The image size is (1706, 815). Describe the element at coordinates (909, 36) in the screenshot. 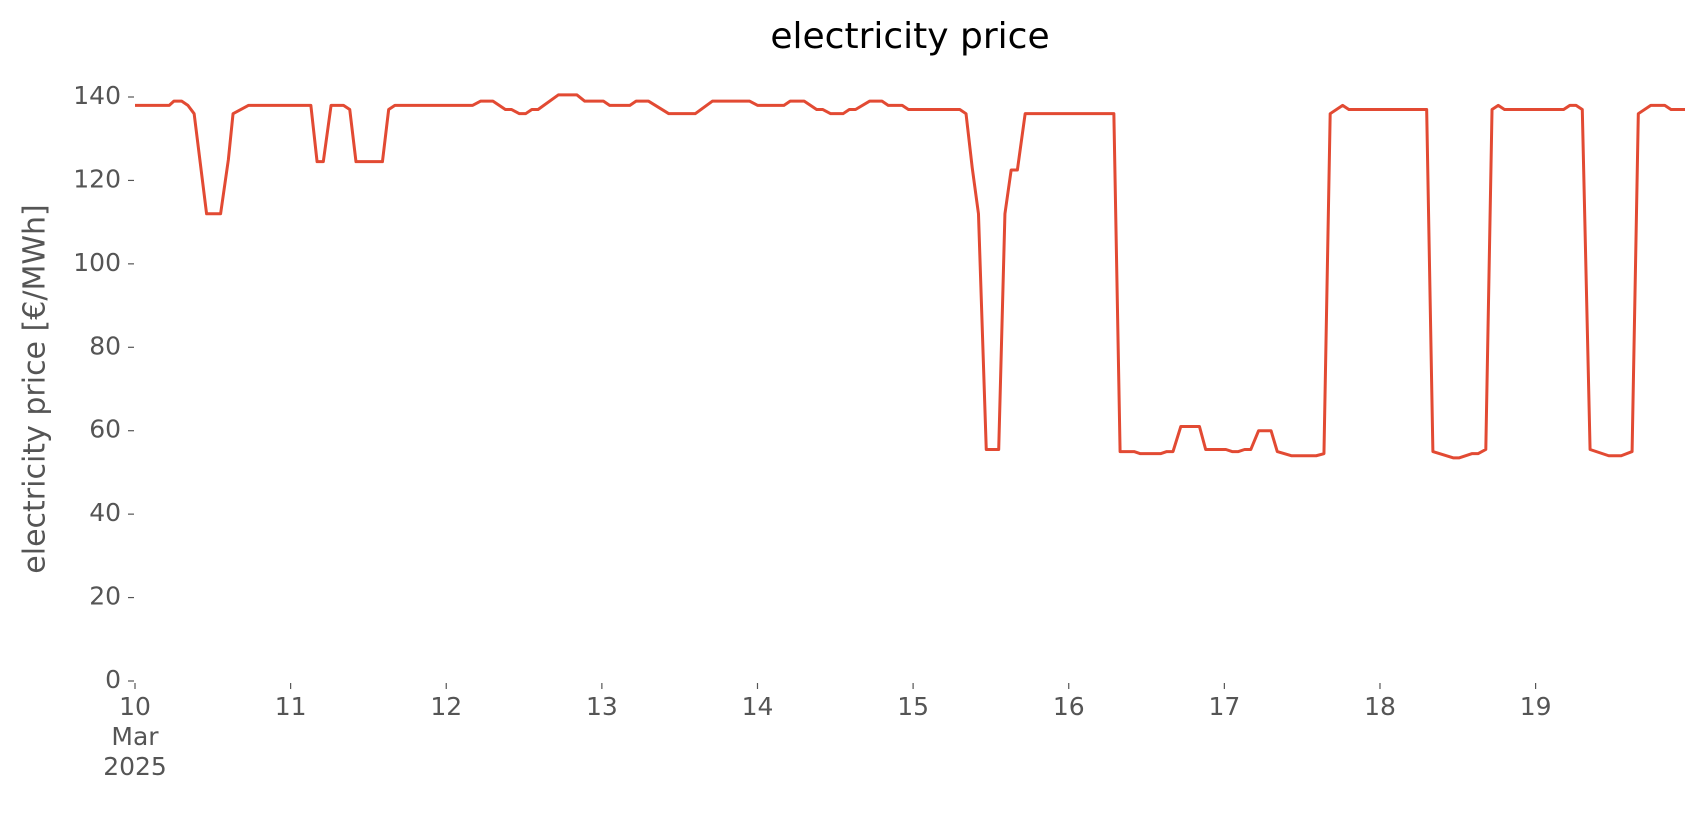

I see `chart-title: electricity price` at that location.